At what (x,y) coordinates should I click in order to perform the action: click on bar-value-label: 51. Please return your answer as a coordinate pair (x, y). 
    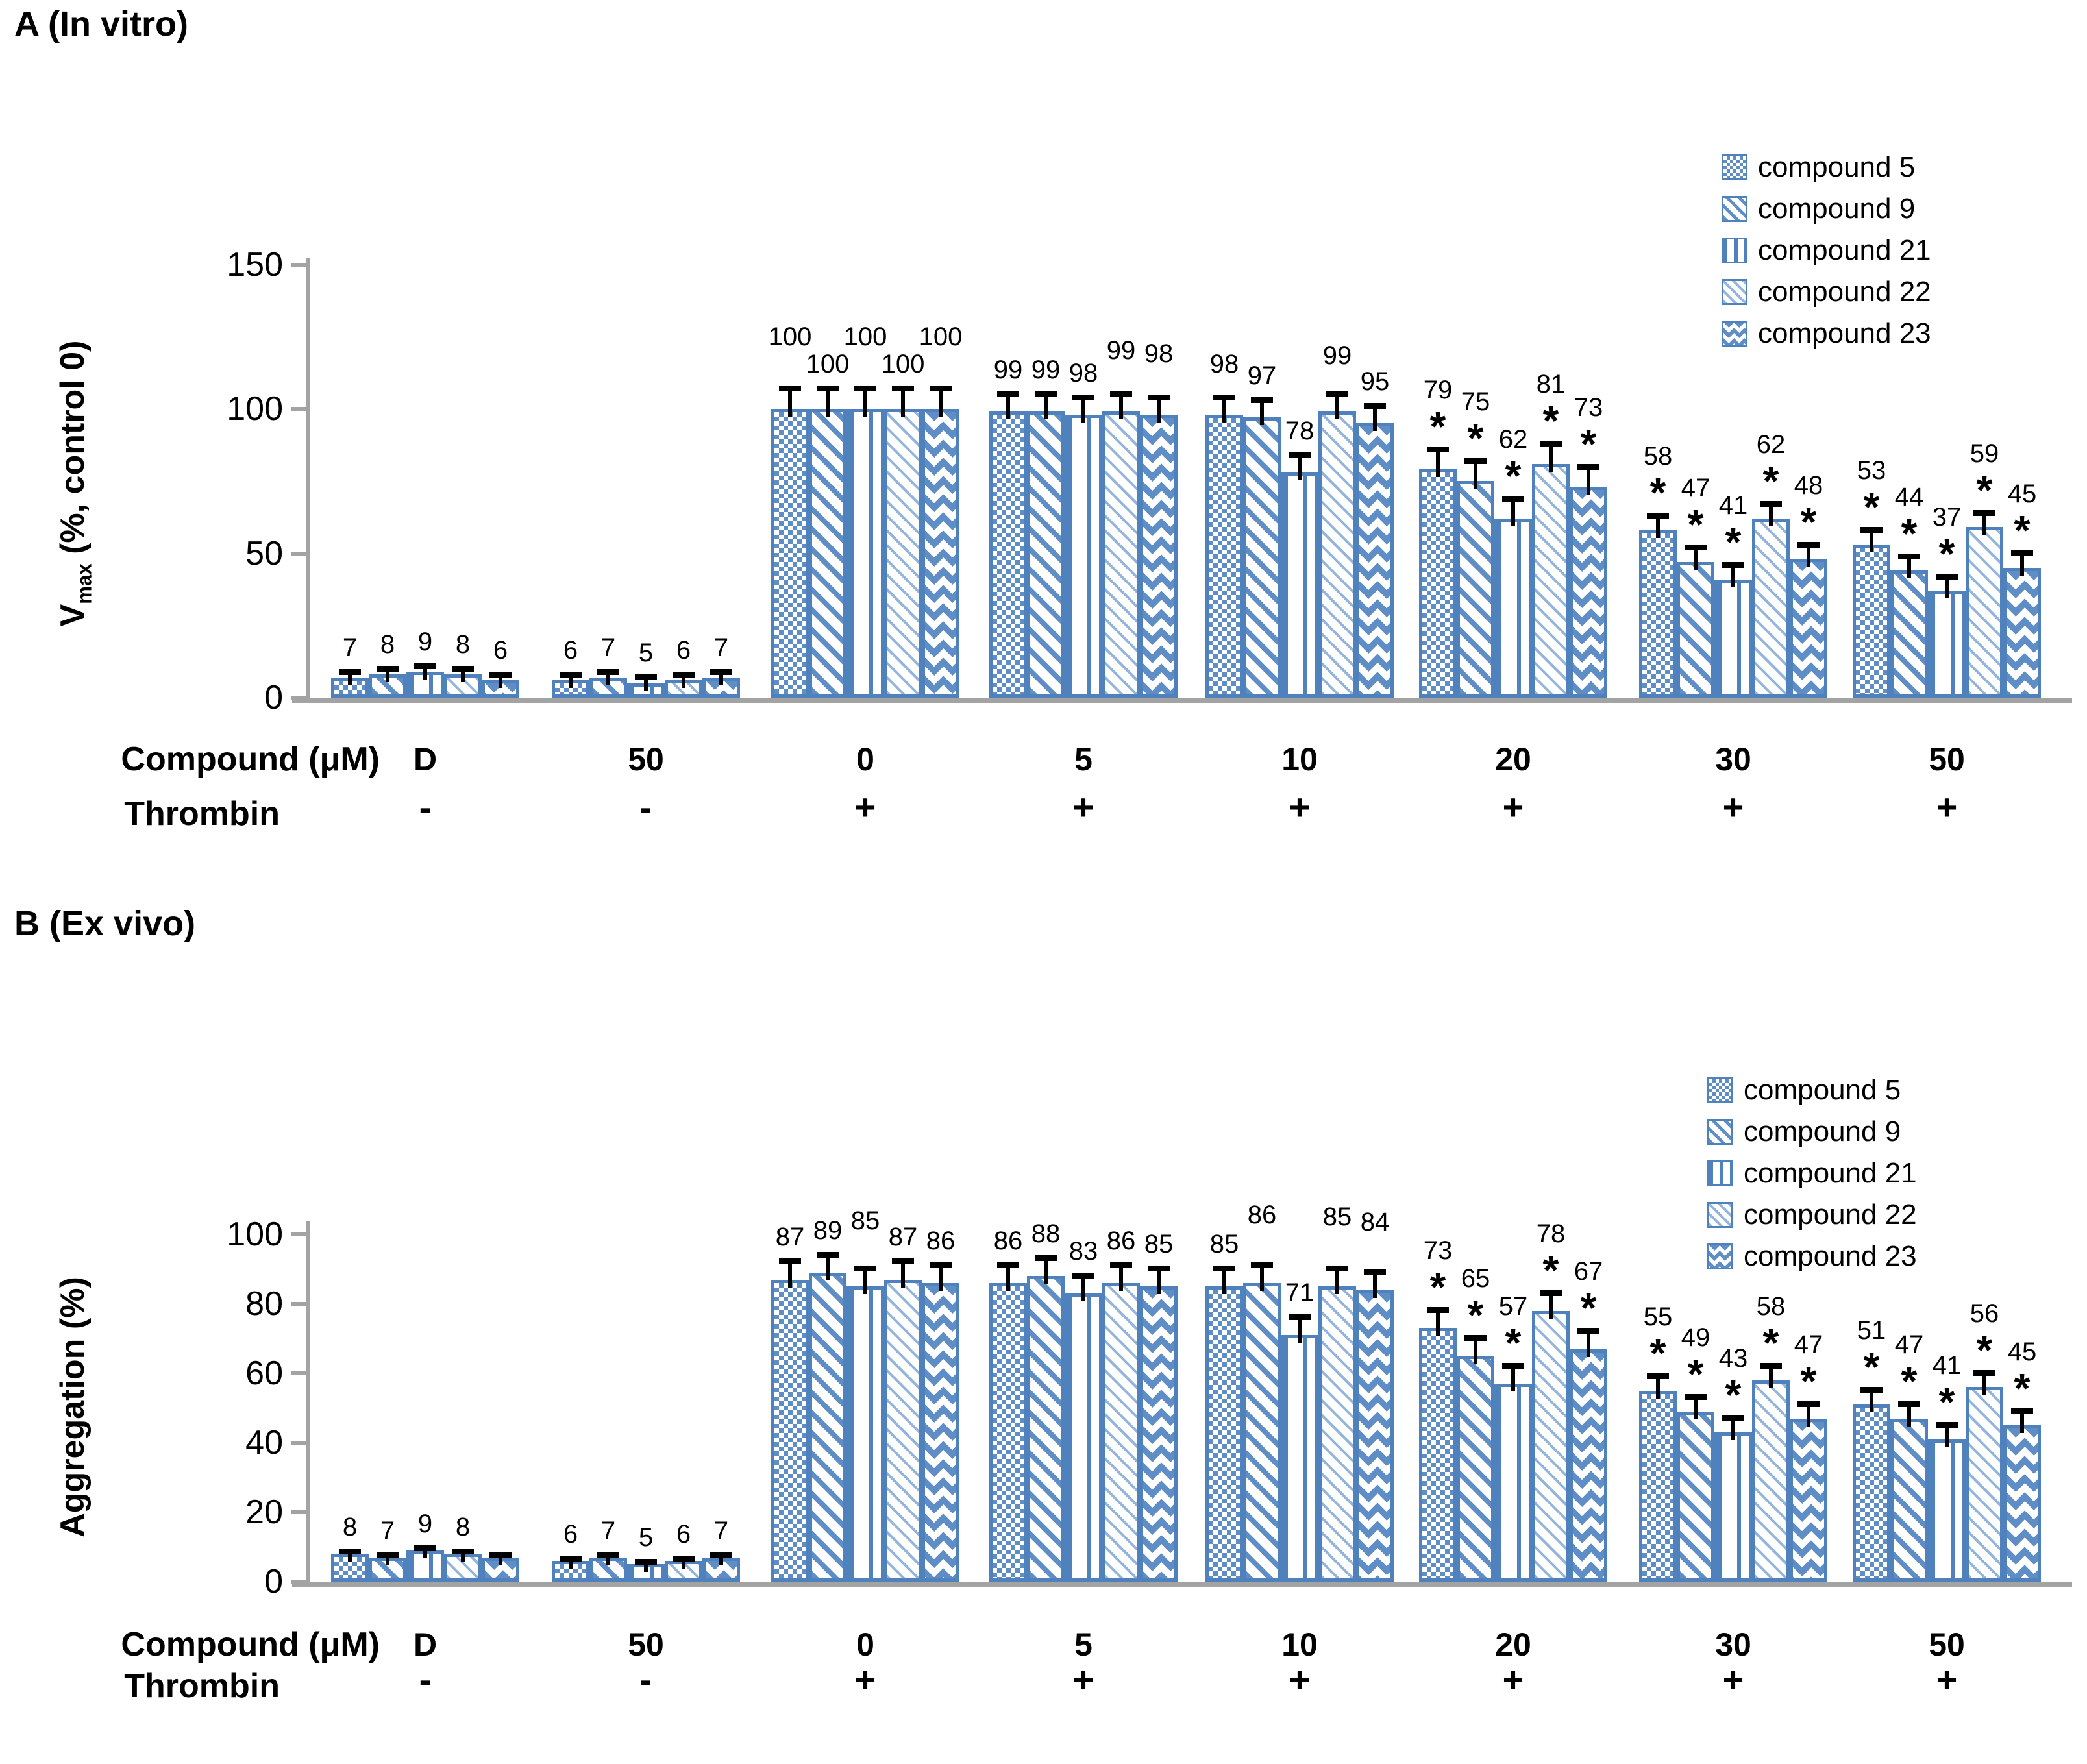
    Looking at the image, I should click on (1871, 1330).